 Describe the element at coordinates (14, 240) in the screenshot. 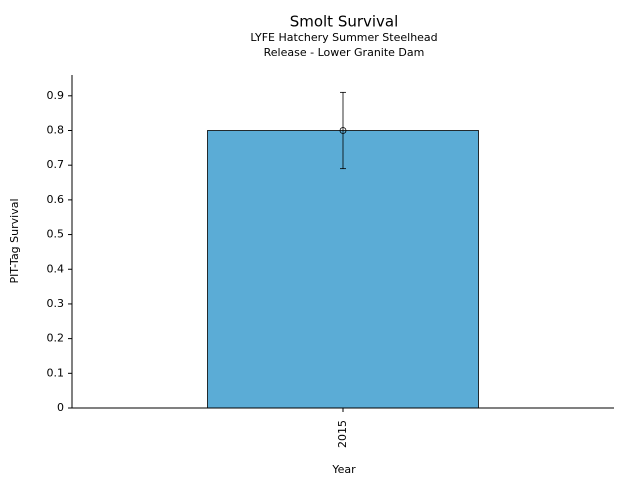

I see `y-axis-label: PIT-Tag Survival` at that location.